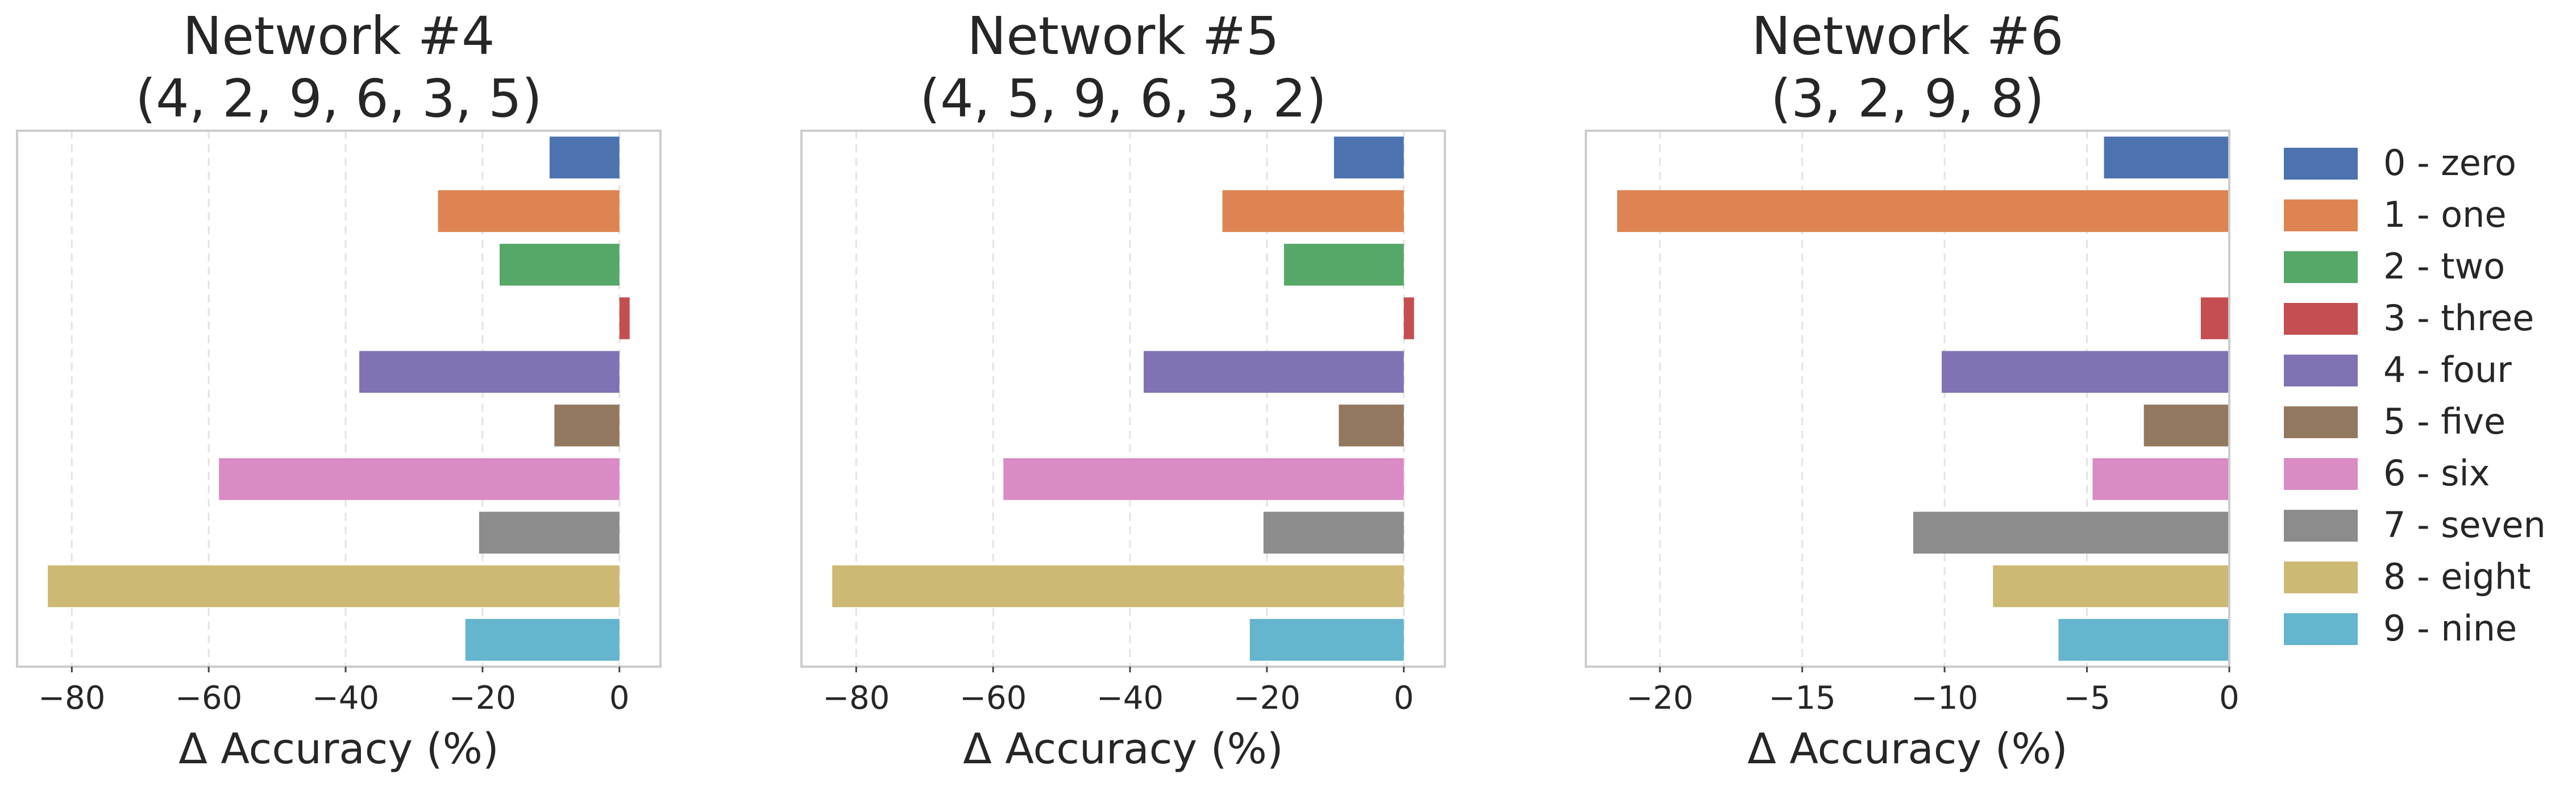  I want to click on legend-label-9: 9 - nine, so click(2450, 628).